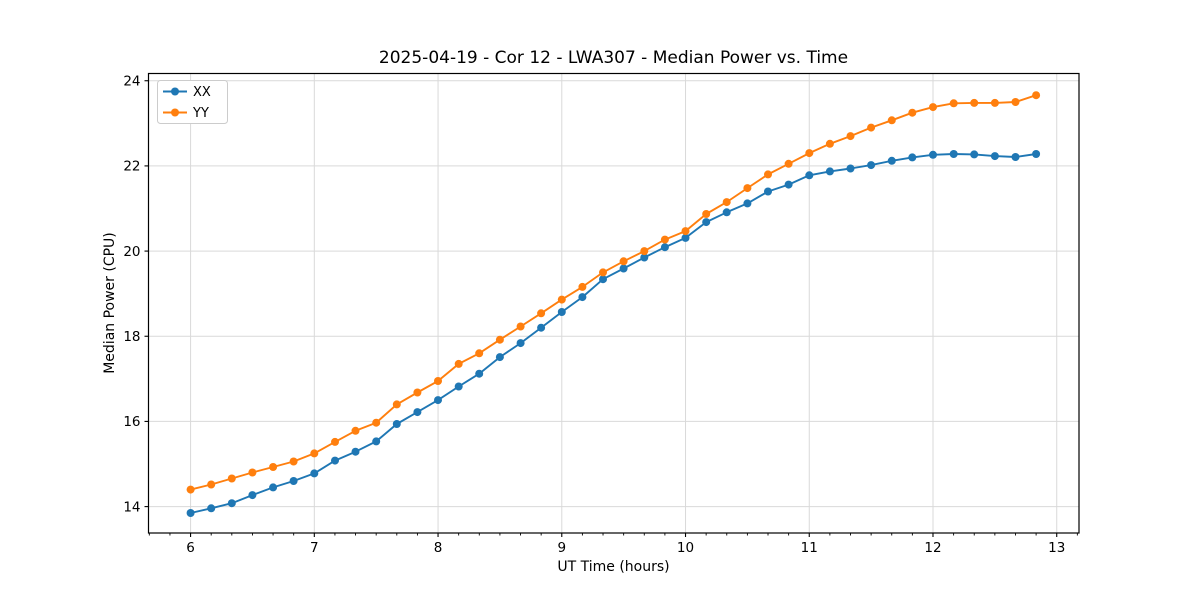 This screenshot has width=1200, height=600. Describe the element at coordinates (131, 422) in the screenshot. I see `y-tick-label: 16` at that location.